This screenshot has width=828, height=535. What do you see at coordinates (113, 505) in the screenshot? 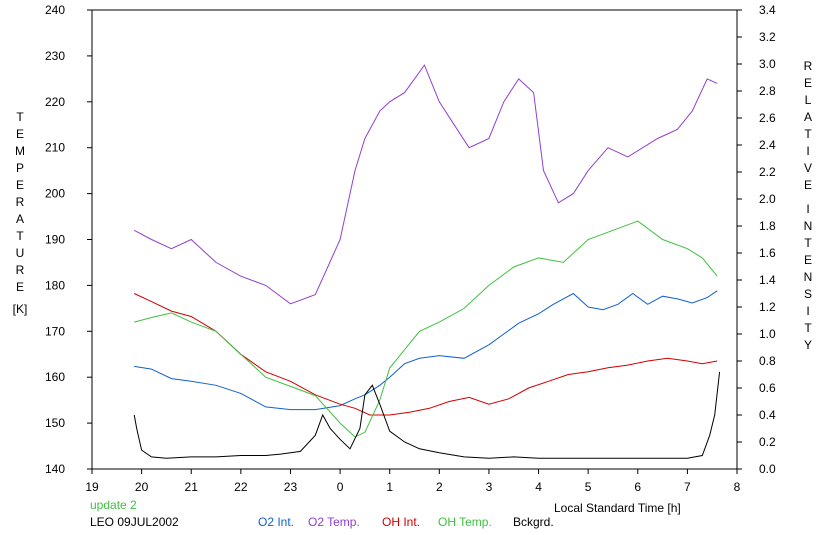
I see `annotation-update: update 2` at bounding box center [113, 505].